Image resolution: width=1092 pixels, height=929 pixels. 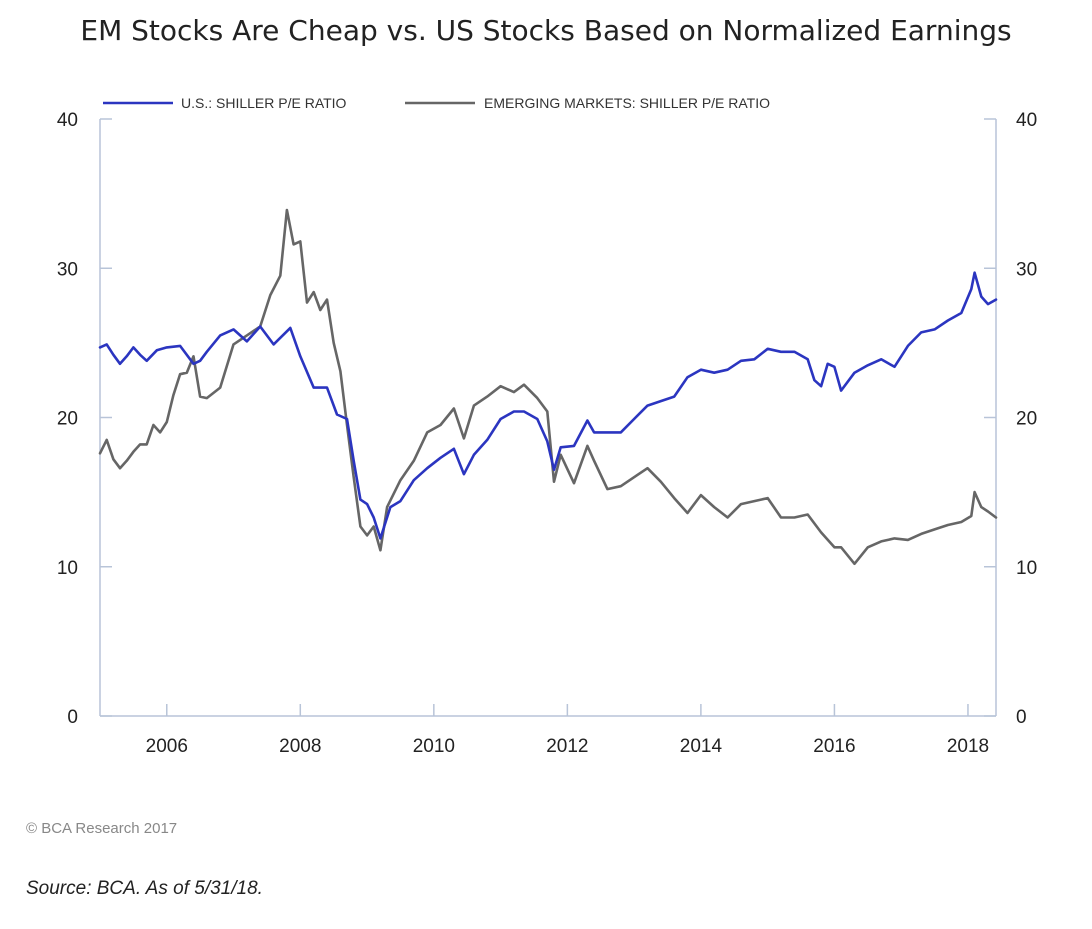 What do you see at coordinates (102, 828) in the screenshot?
I see `copyright-notice: © BCA Research 2017` at bounding box center [102, 828].